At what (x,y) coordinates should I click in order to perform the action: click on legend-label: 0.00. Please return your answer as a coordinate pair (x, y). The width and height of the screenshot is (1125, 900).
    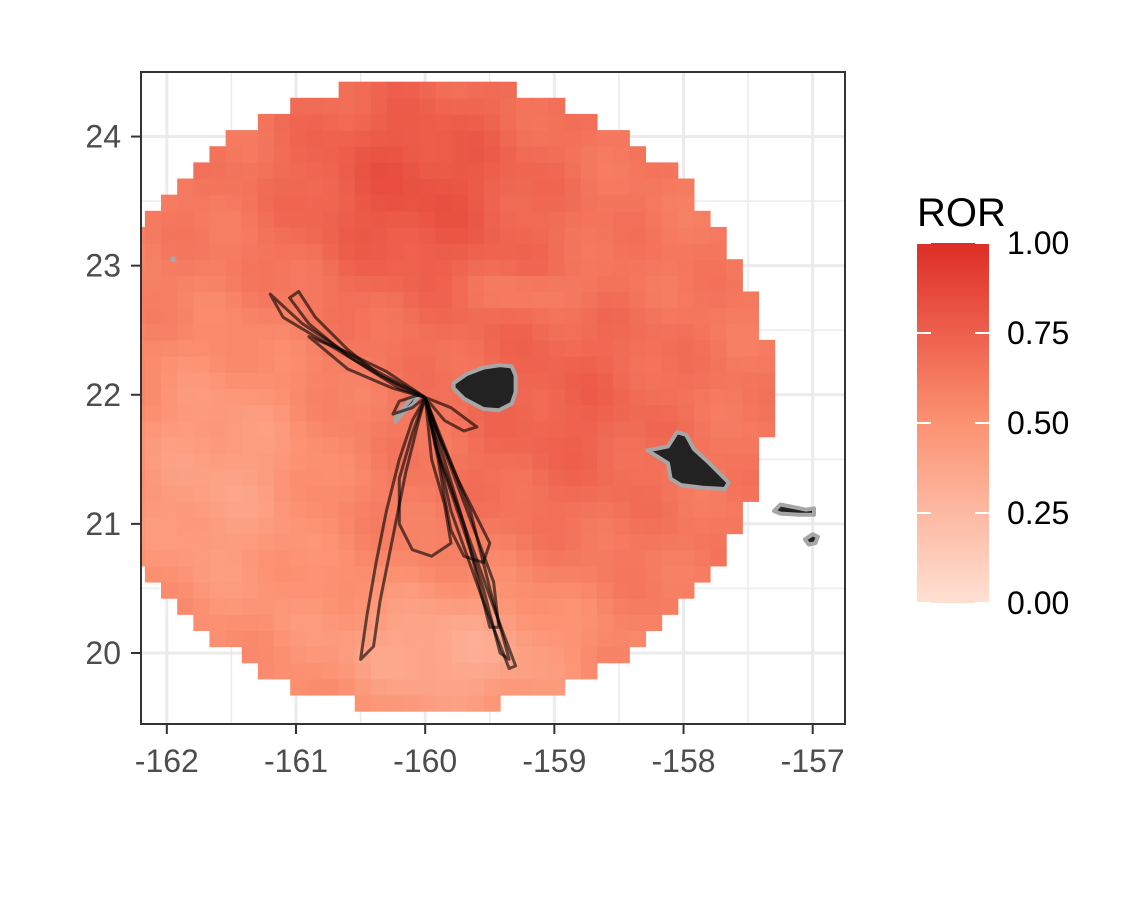
    Looking at the image, I should click on (1038, 603).